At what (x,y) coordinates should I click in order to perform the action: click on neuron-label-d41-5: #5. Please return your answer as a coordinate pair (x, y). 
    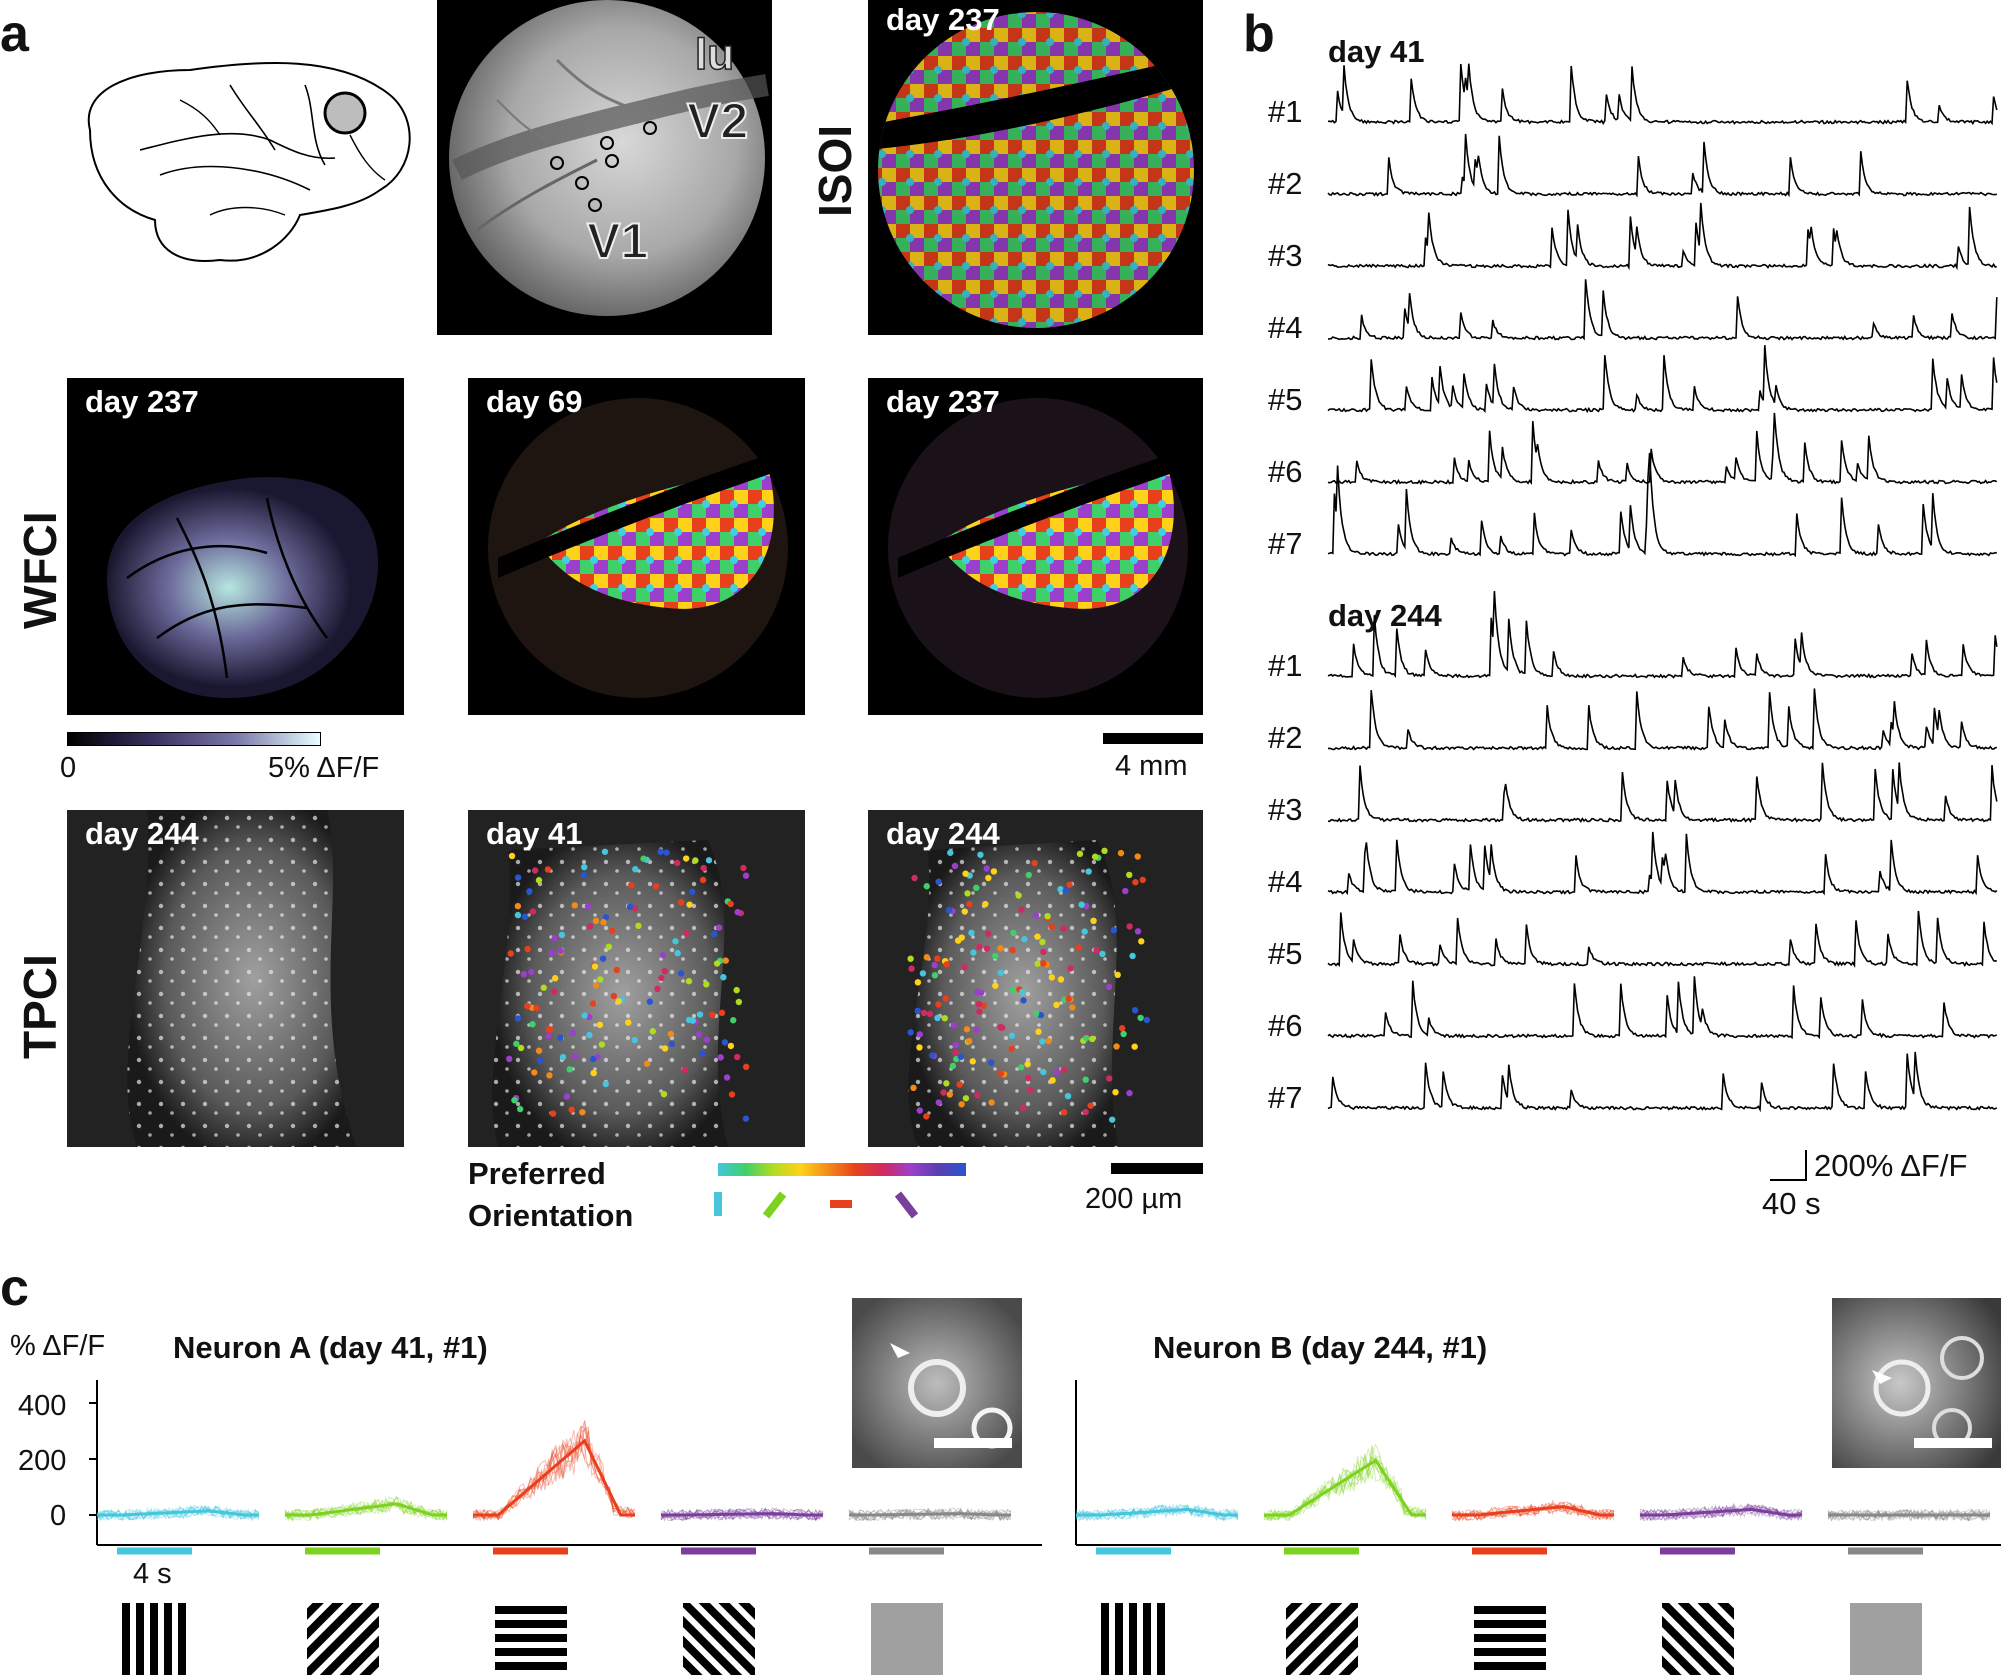
    Looking at the image, I should click on (1285, 399).